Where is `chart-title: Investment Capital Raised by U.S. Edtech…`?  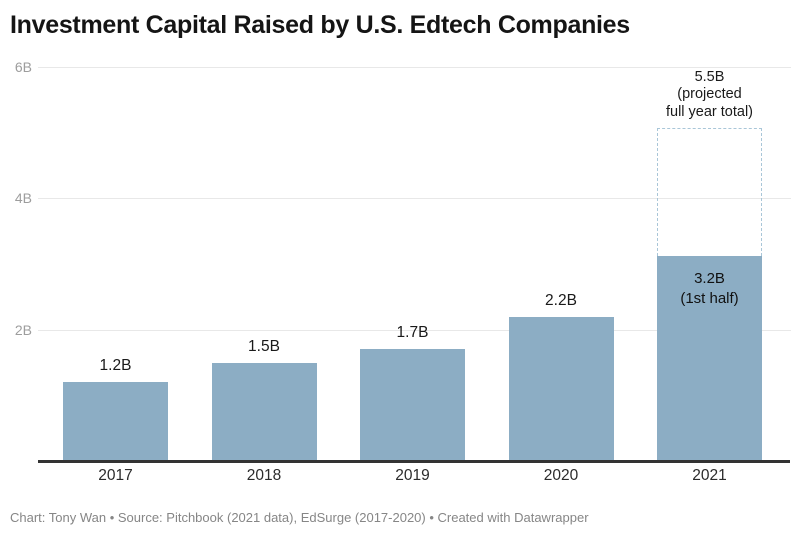 chart-title: Investment Capital Raised by U.S. Edtech… is located at coordinates (320, 25).